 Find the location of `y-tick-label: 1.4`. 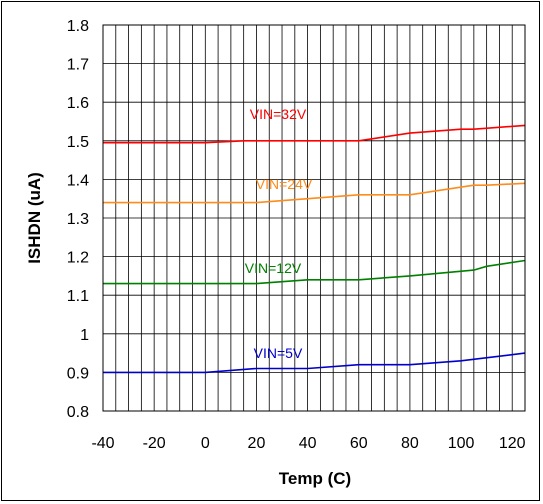

y-tick-label: 1.4 is located at coordinates (78, 180).